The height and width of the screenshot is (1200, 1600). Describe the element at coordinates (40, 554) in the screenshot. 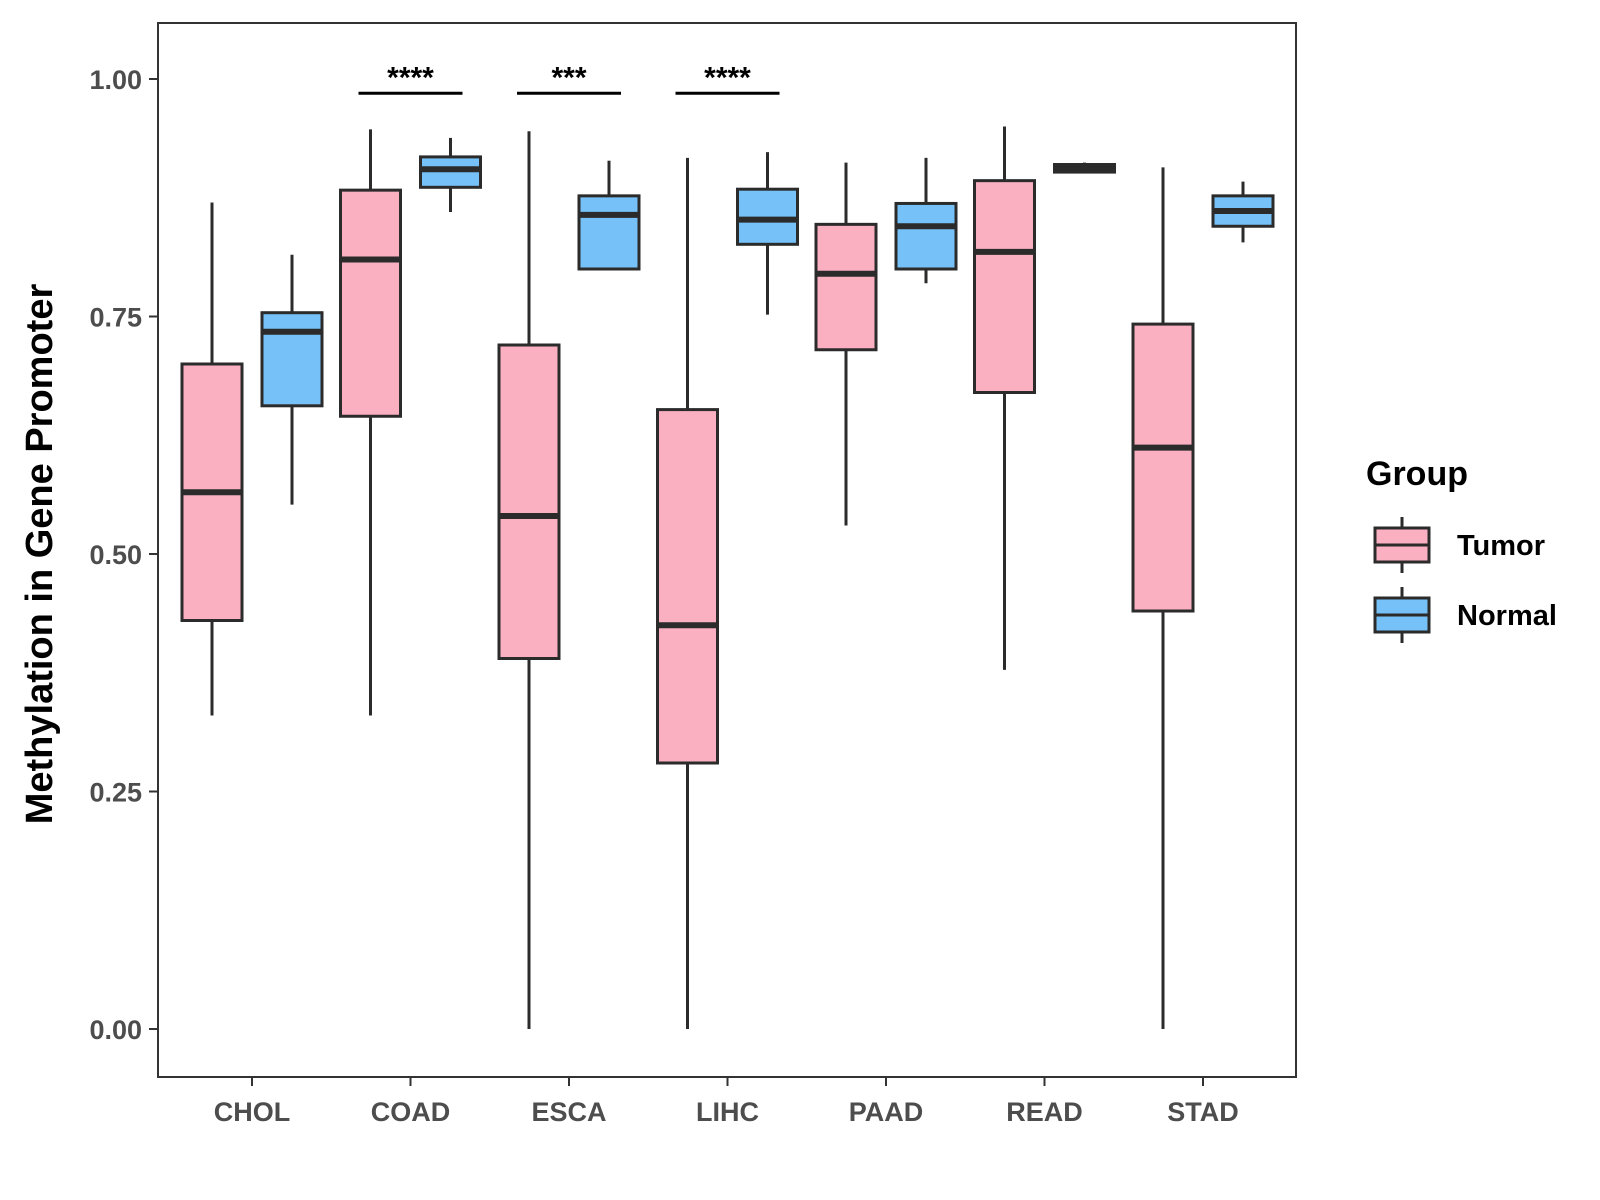

I see `y-axis-title: Methylation in Gene Promoter` at that location.